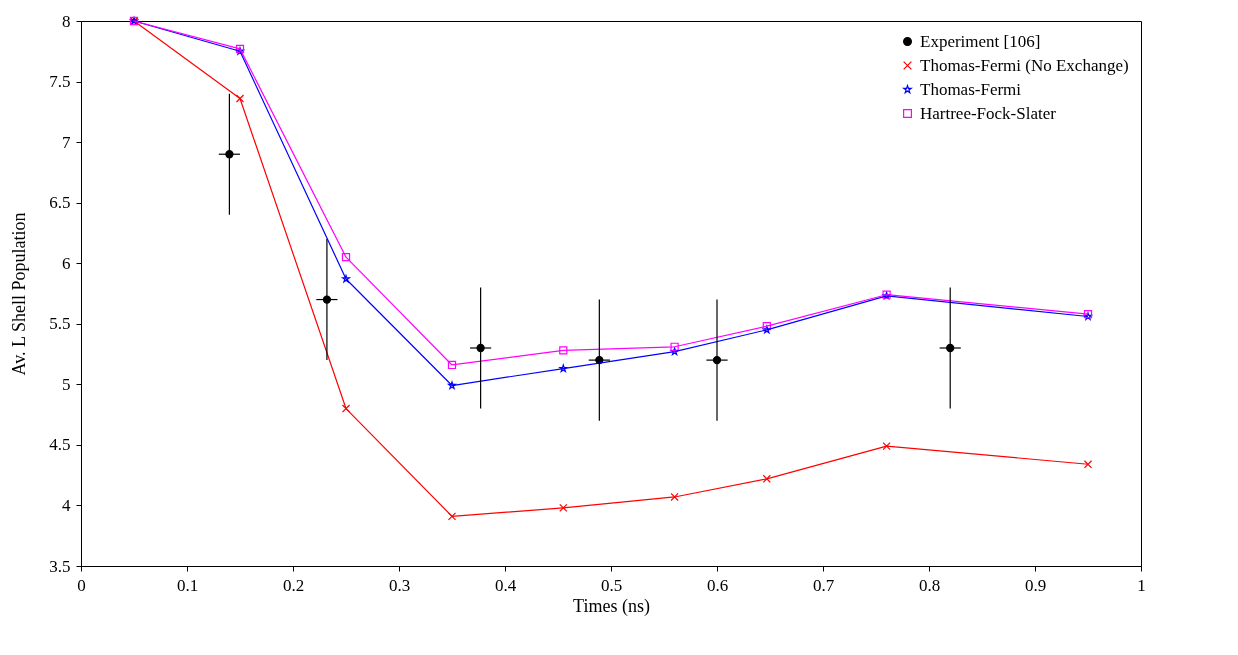 The width and height of the screenshot is (1238, 655). What do you see at coordinates (611, 585) in the screenshot?
I see `x-tick-label: 0.5` at bounding box center [611, 585].